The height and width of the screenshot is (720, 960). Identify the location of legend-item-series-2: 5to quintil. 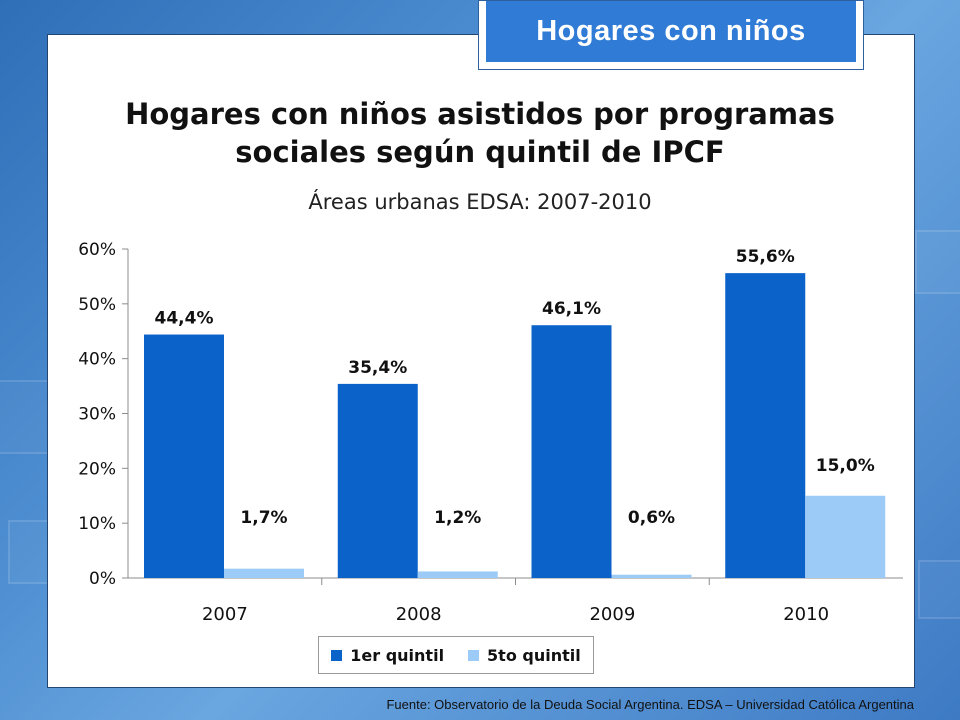
(524, 655).